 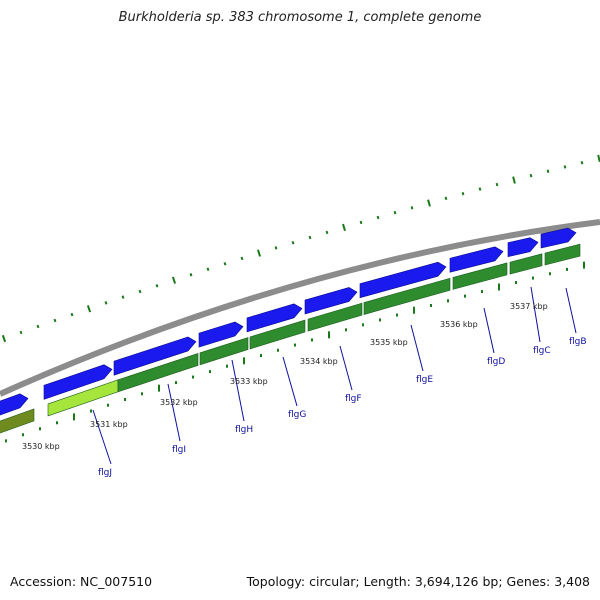 What do you see at coordinates (424, 380) in the screenshot?
I see `gene-label-flgE: flgE` at bounding box center [424, 380].